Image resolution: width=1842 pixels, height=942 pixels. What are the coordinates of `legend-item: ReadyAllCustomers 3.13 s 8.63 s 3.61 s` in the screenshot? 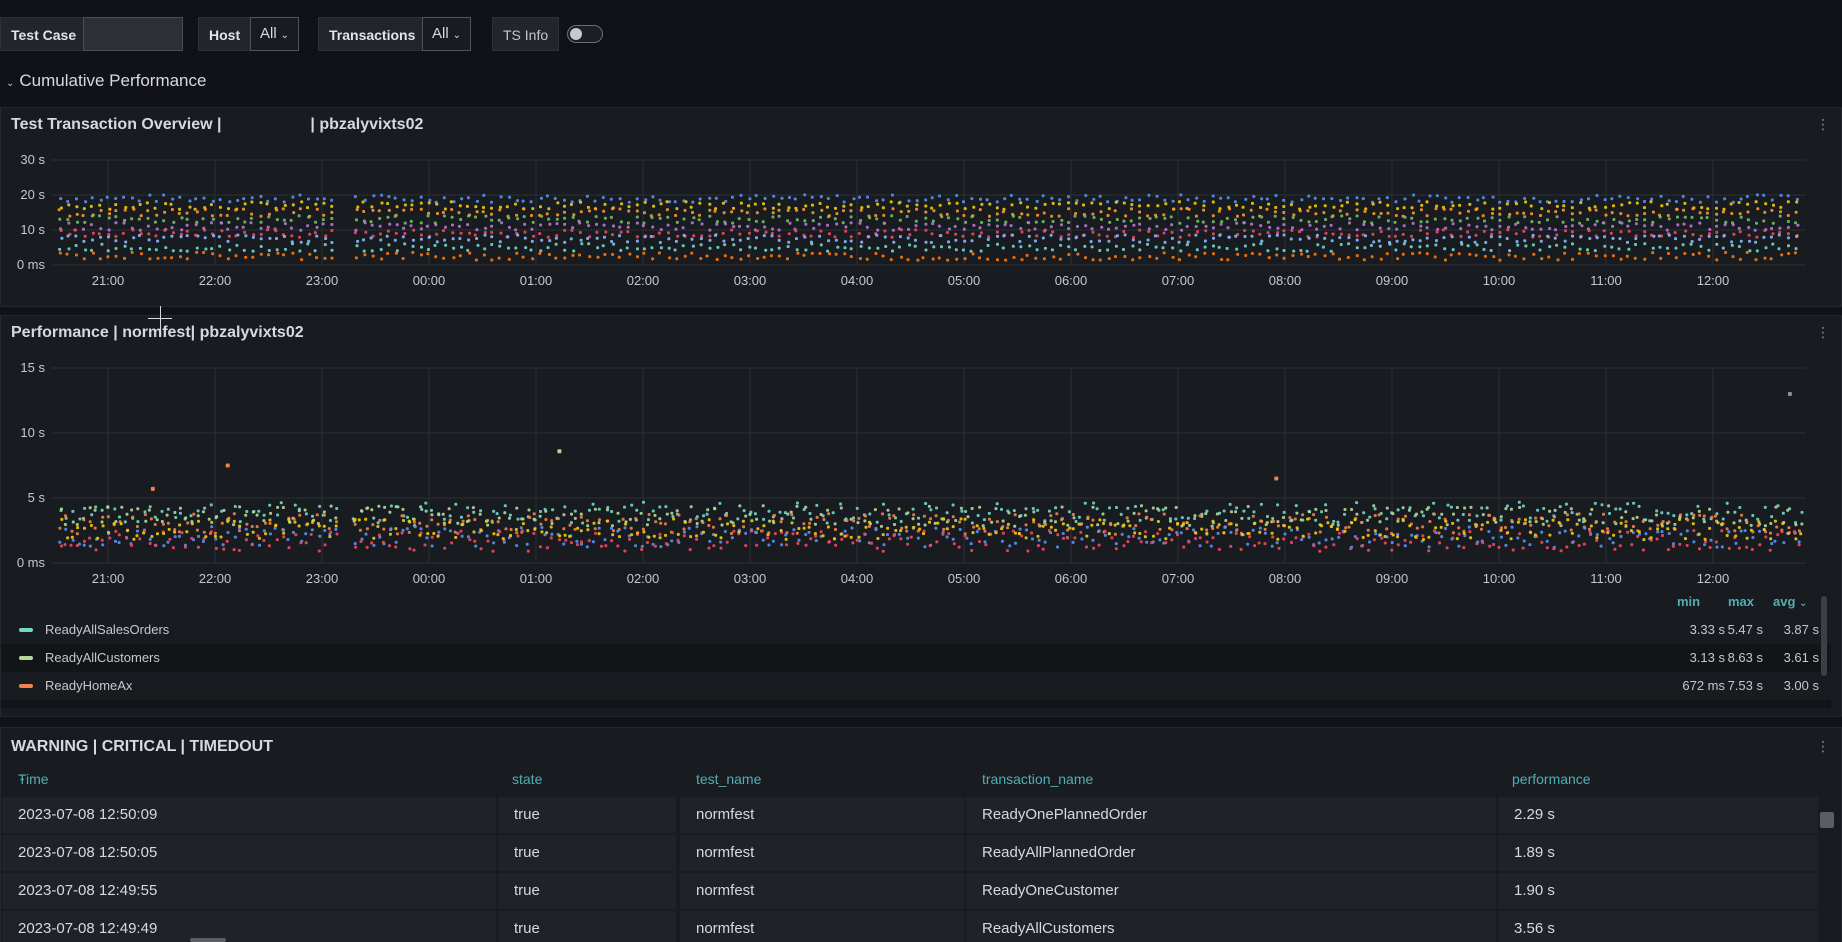 It's located at (916, 658).